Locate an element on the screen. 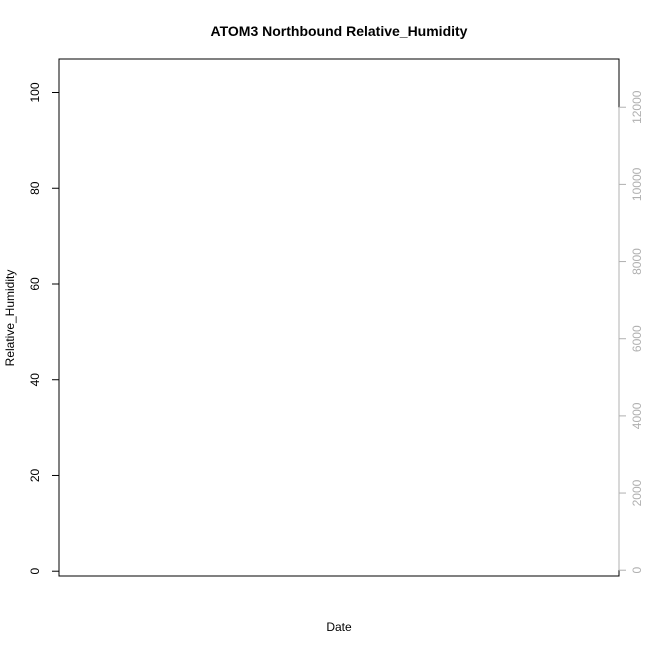 This screenshot has width=650, height=650. y-axis-label: Relative_Humidity is located at coordinates (10, 318).